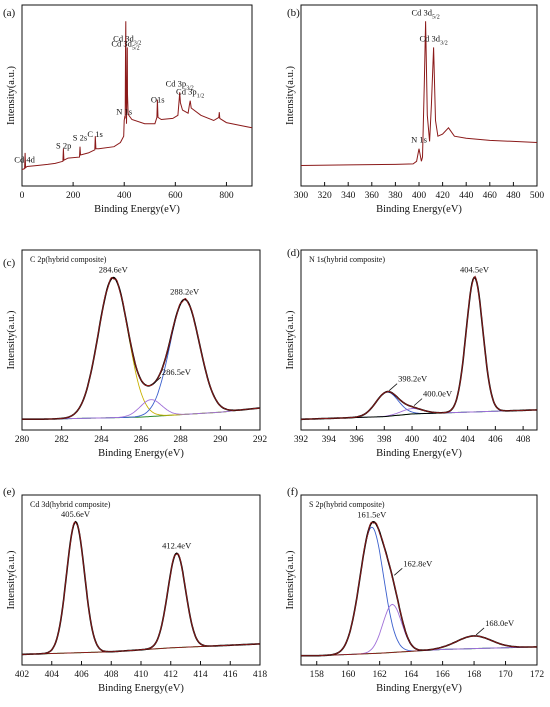 The width and height of the screenshot is (550, 707). I want to click on peak-annotation: O1s, so click(158, 100).